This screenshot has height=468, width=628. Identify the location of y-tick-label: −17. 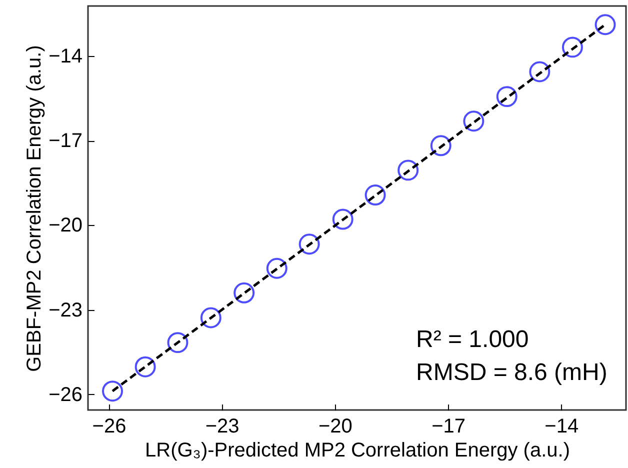
(65, 141).